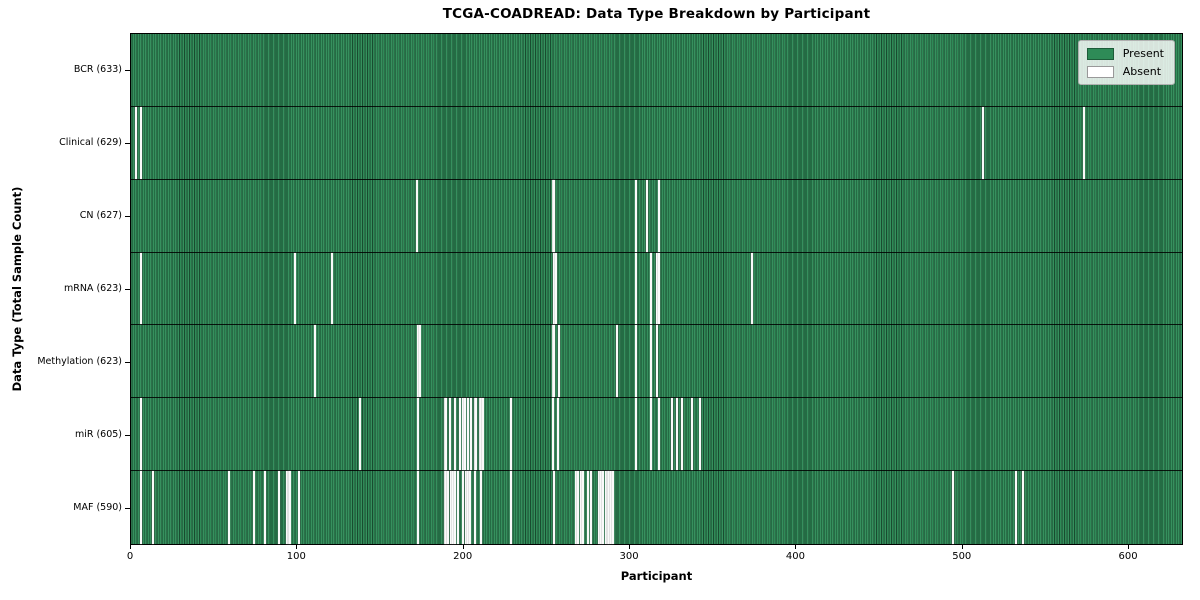 The image size is (1200, 600). Describe the element at coordinates (656, 143) in the screenshot. I see `heatmap-row-clinical` at that location.